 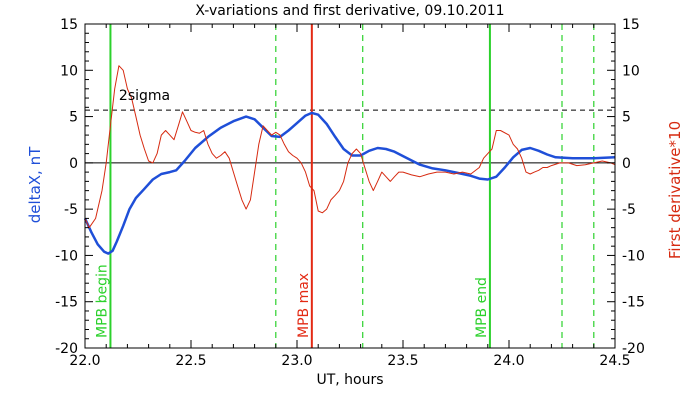 What do you see at coordinates (482, 307) in the screenshot?
I see `marker-label-mpb_end: MPB end` at bounding box center [482, 307].